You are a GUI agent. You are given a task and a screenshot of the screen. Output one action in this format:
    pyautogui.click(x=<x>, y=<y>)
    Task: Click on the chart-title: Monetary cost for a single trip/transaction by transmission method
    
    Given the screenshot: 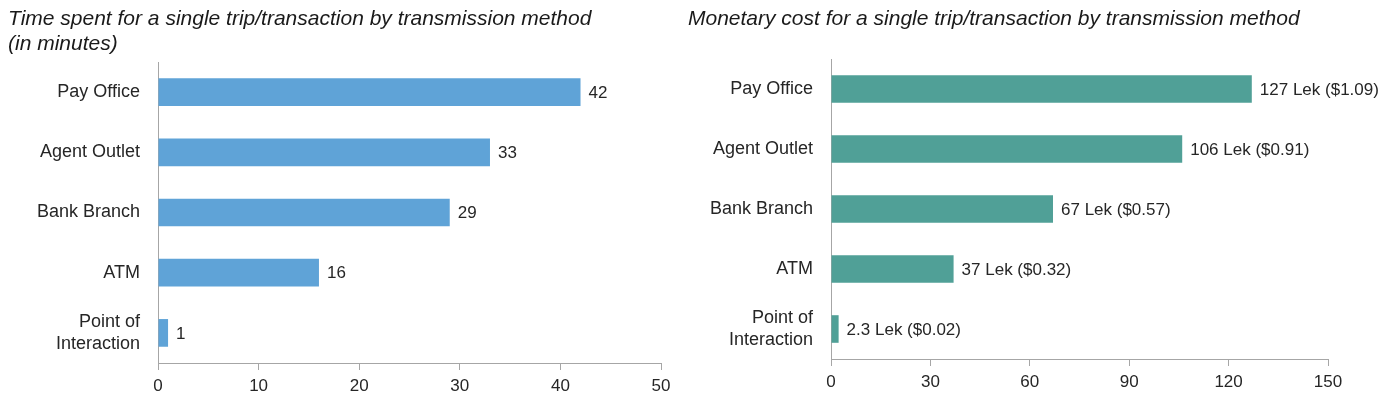 What is the action you would take?
    pyautogui.click(x=994, y=17)
    